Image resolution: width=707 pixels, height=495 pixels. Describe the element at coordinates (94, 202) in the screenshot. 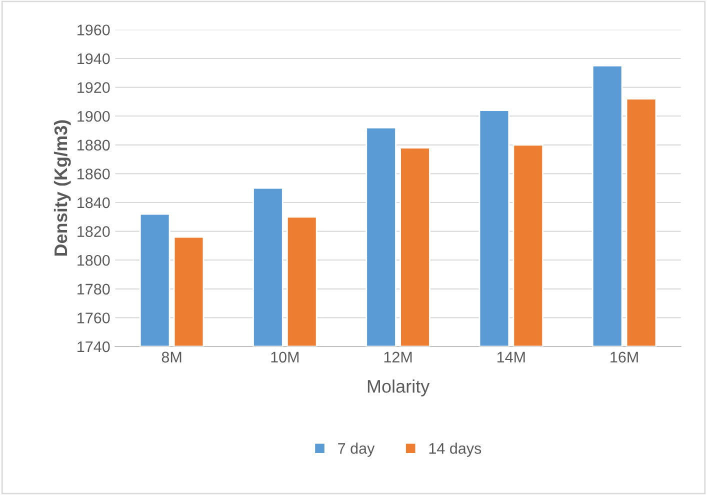

I see `y-tick-label: 1840` at that location.